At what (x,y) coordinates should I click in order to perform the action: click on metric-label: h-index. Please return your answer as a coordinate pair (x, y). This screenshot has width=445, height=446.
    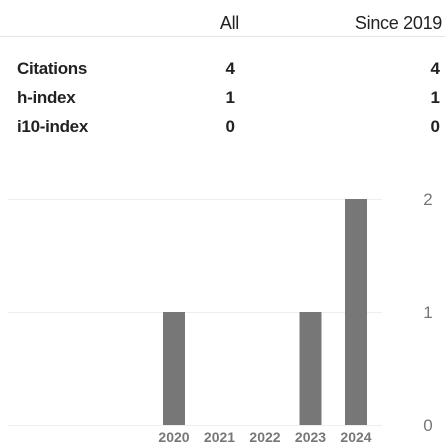
    Looking at the image, I should click on (46, 97).